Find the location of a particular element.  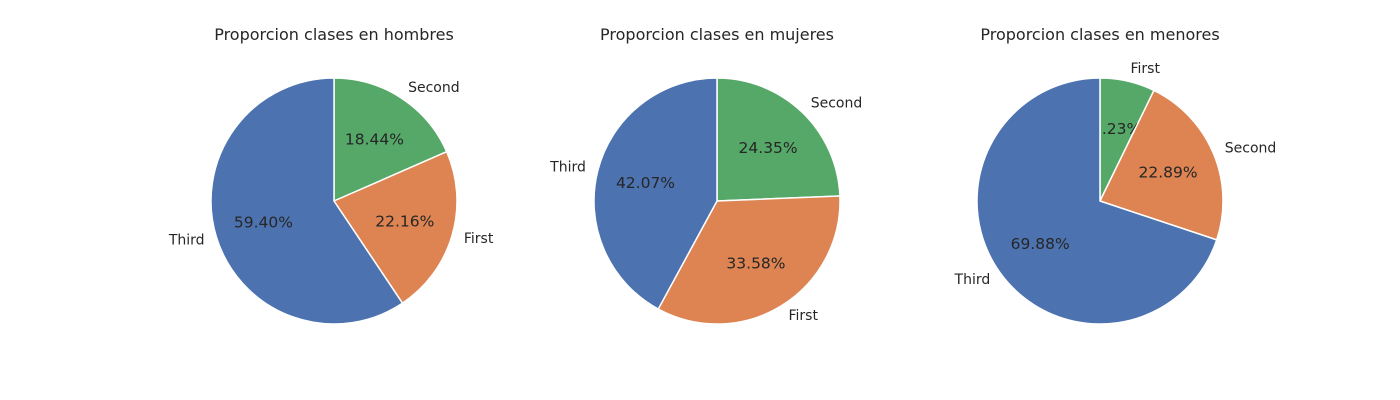

pie-percentage-label: 59.40% is located at coordinates (263, 222).